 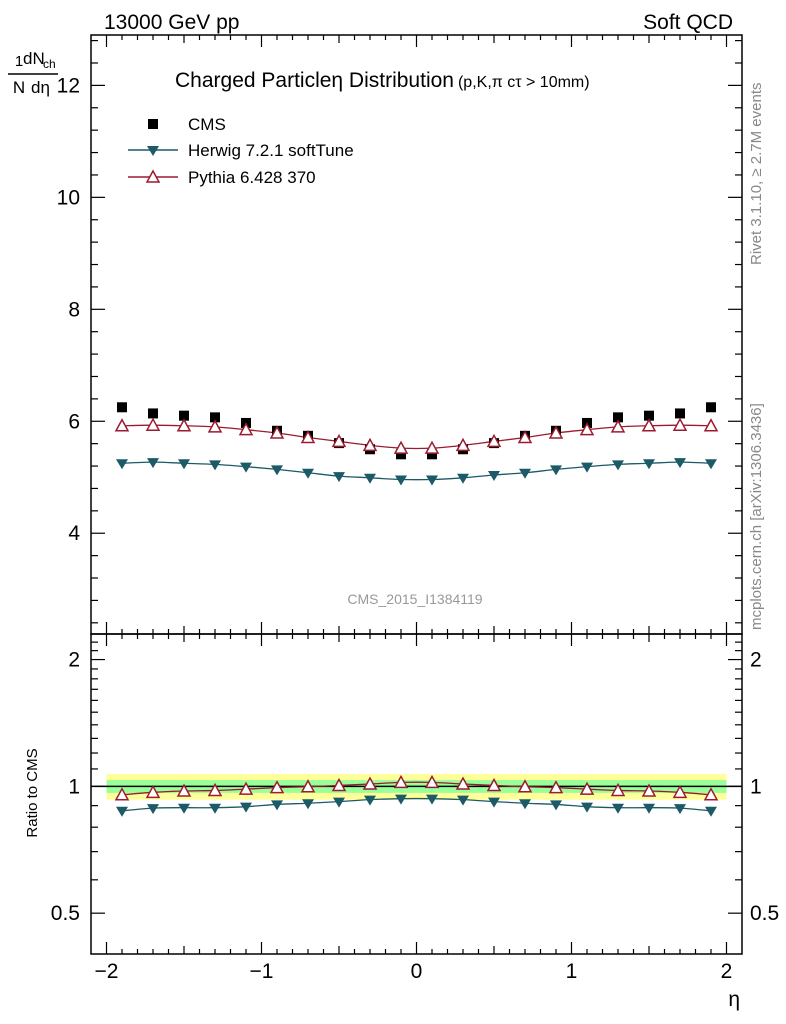 I want to click on legend-marker-cms, so click(x=153, y=124).